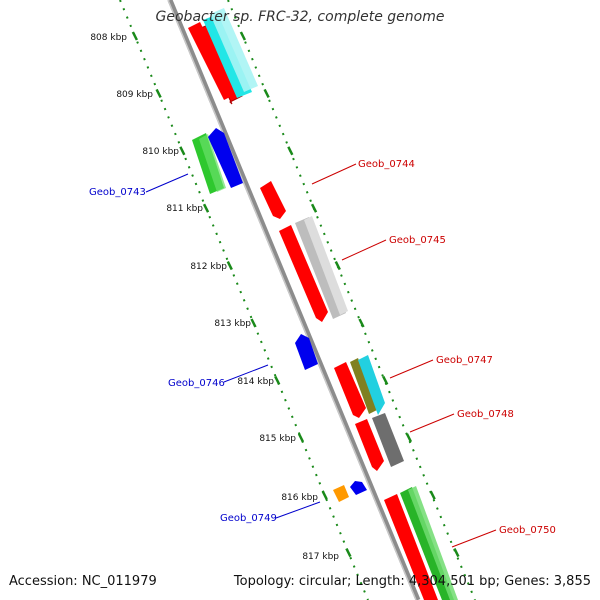 The image size is (600, 600). I want to click on tick-label: 816 kbp, so click(299, 498).